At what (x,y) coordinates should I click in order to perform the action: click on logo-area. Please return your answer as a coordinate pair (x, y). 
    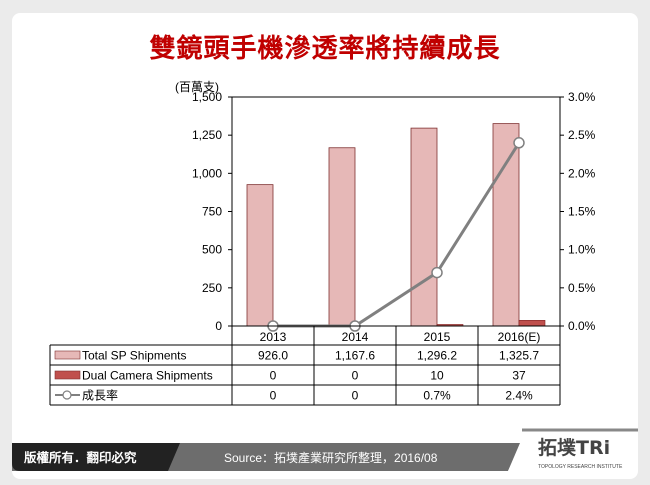
    Looking at the image, I should click on (573, 449).